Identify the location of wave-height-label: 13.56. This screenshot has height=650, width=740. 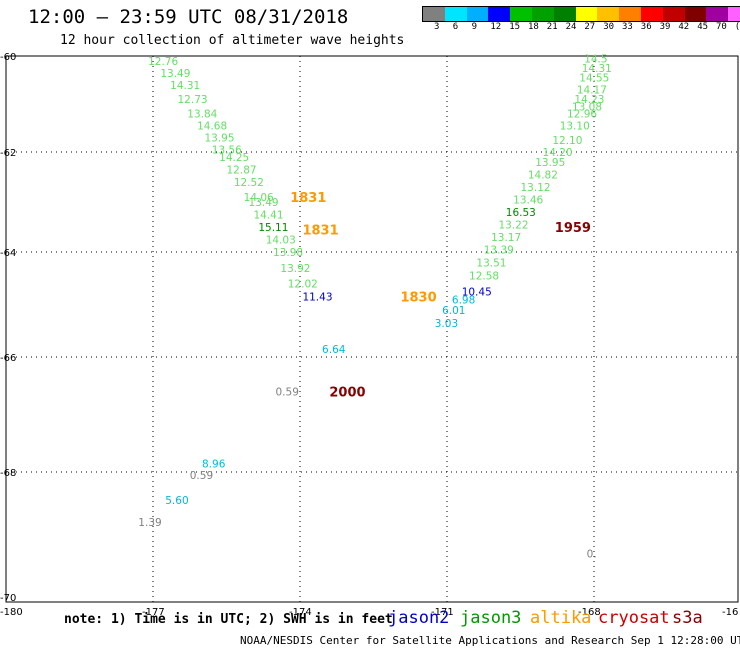
(227, 151).